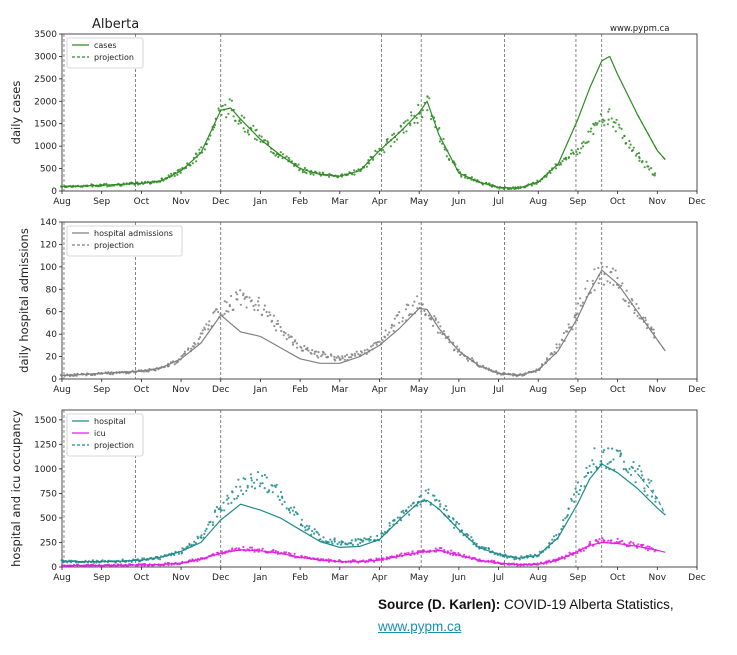 The image size is (737, 655). I want to click on y-tick-label: 0, so click(54, 192).